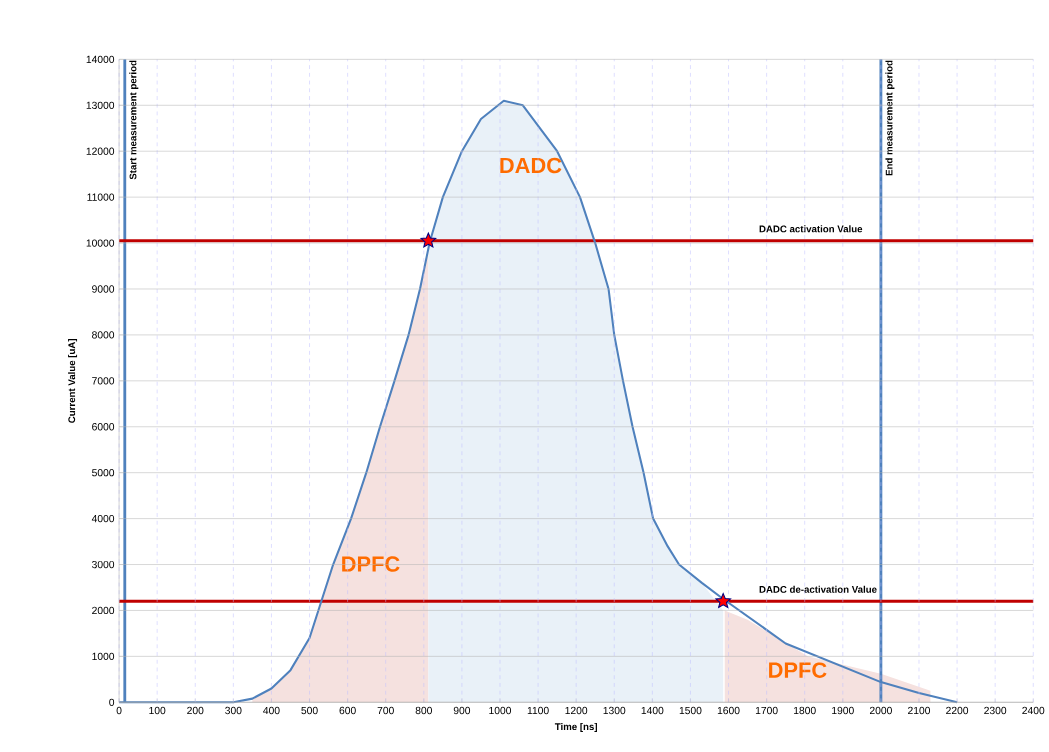 Image resolution: width=1049 pixels, height=752 pixels. What do you see at coordinates (531, 165) in the screenshot?
I see `annotation: DADC` at bounding box center [531, 165].